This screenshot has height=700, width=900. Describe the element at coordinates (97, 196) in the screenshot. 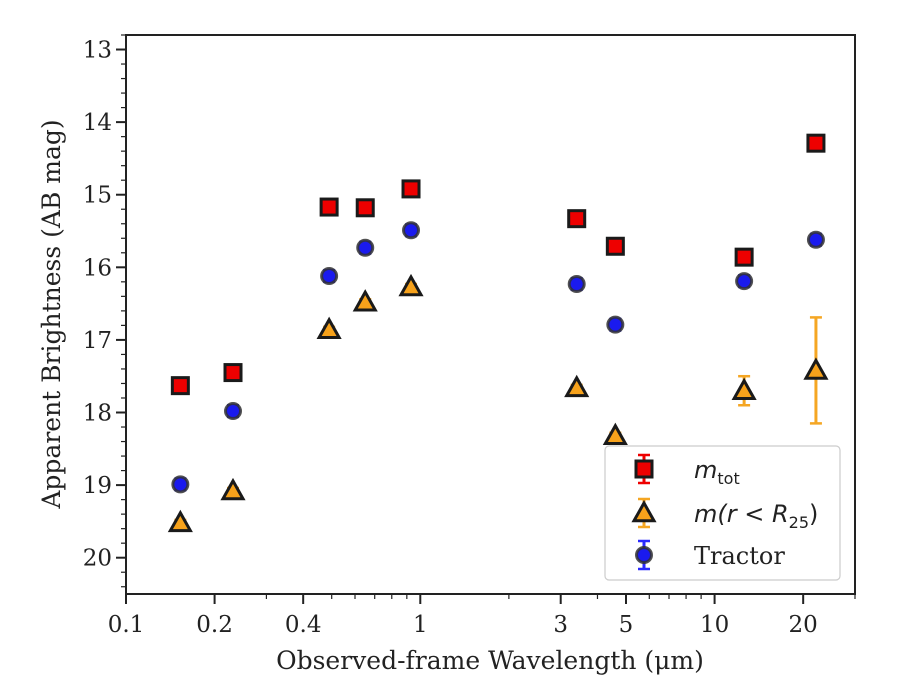

I see `y-tick-label: 15` at that location.